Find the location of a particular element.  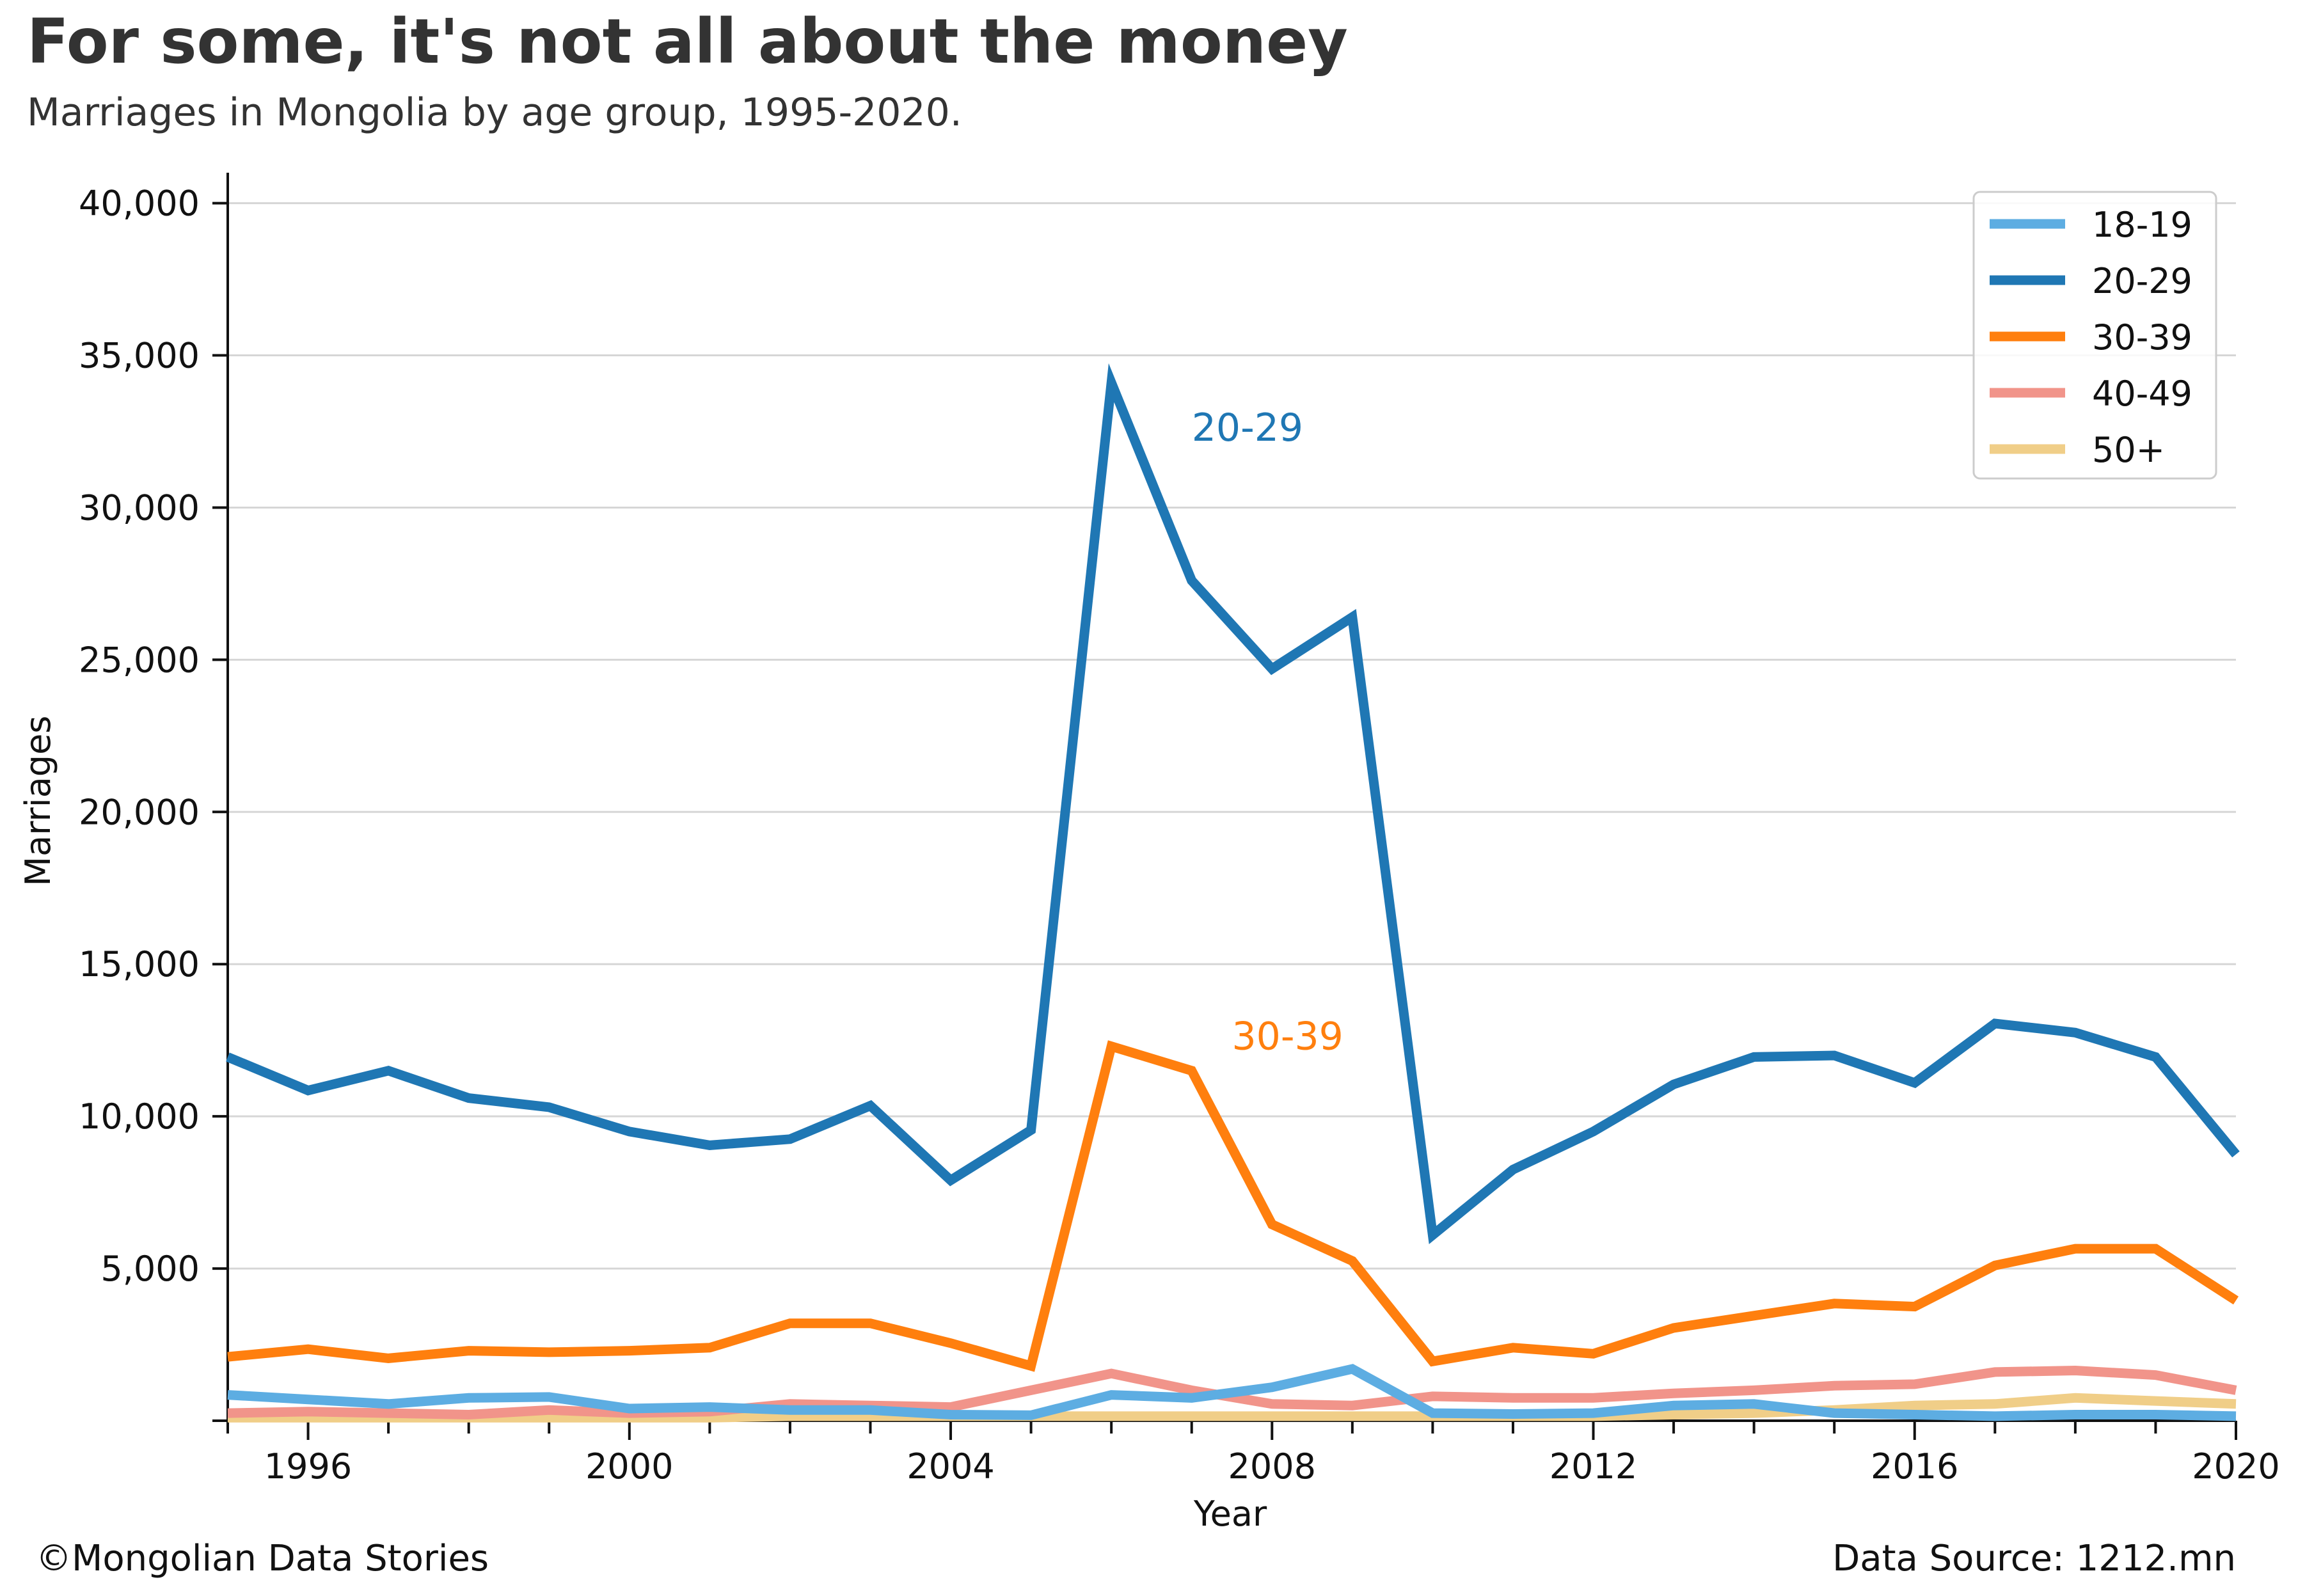

x-tick-label: 1996 is located at coordinates (308, 1466).